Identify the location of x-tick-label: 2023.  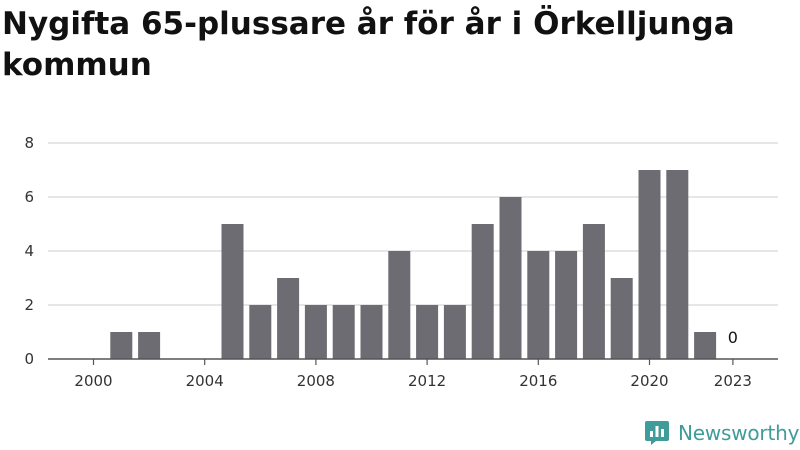
(733, 381).